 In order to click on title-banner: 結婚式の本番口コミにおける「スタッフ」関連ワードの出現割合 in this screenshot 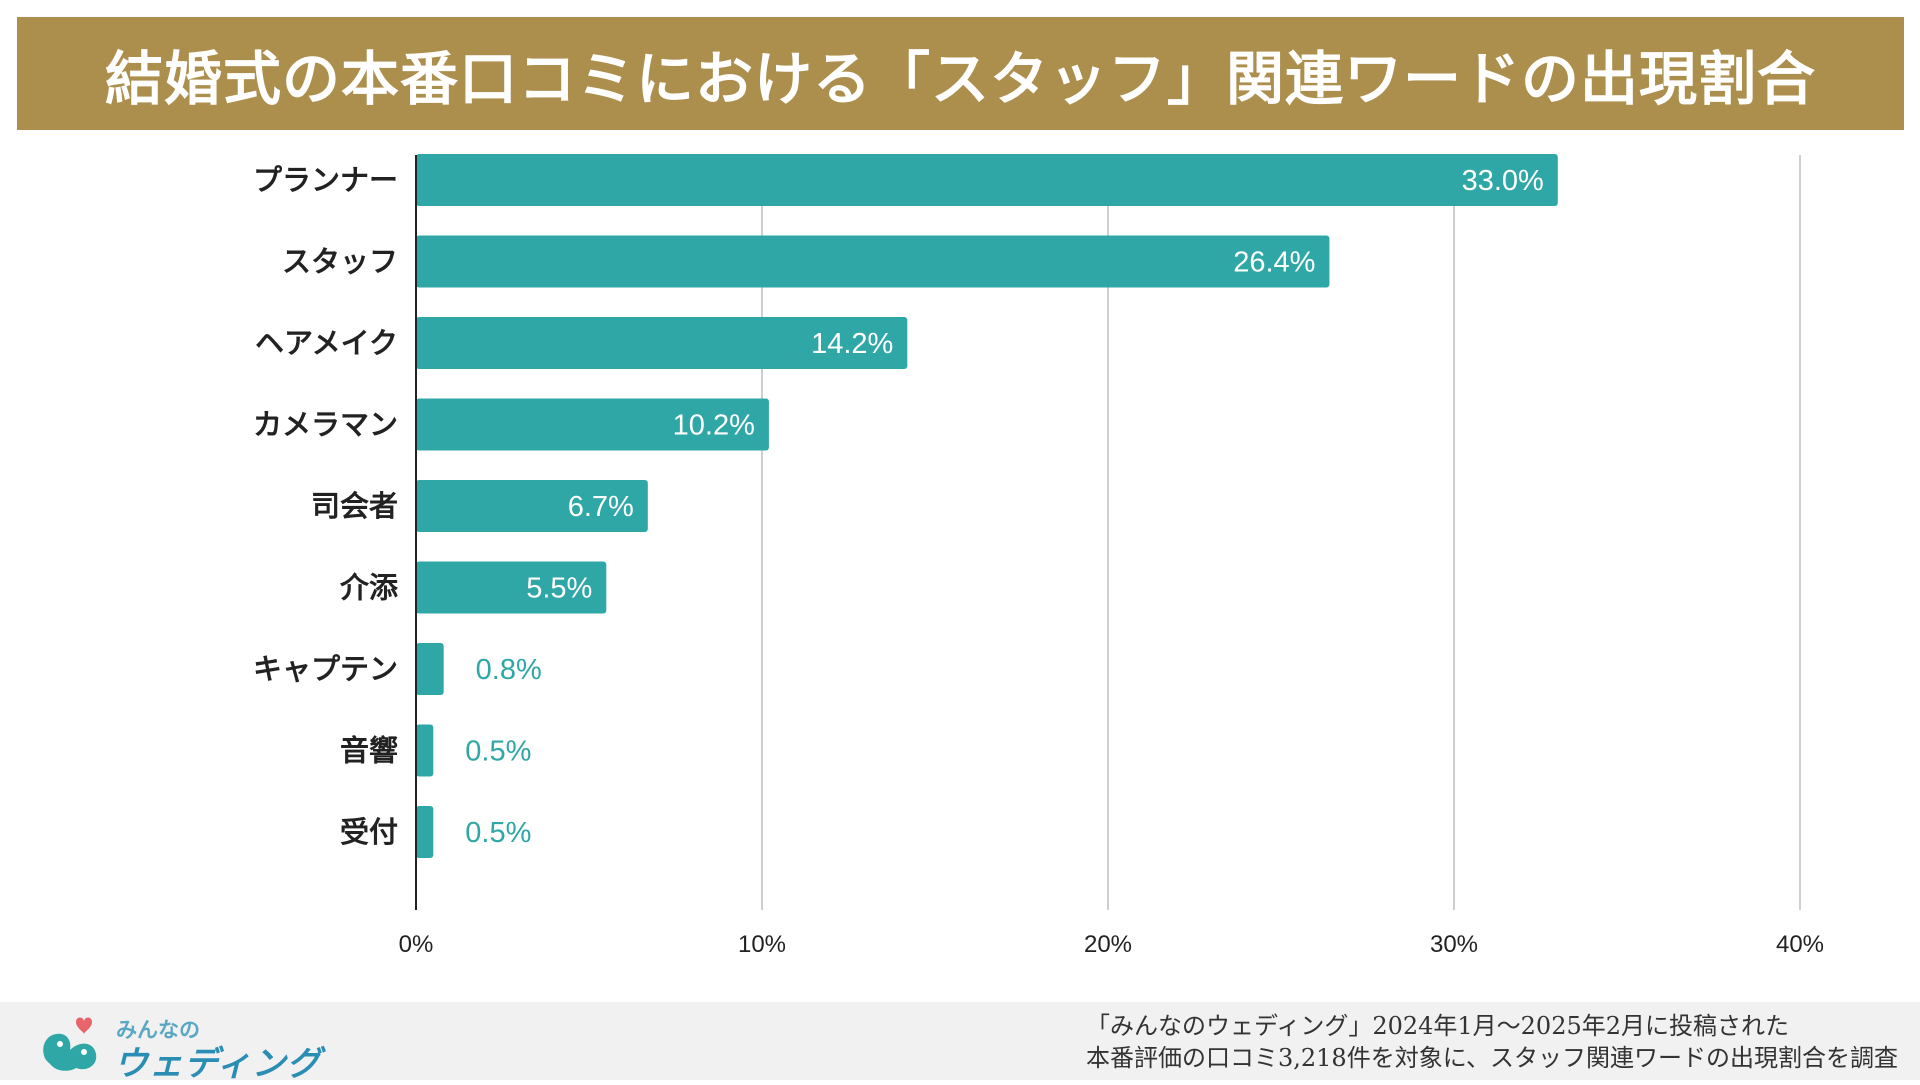, I will do `click(960, 73)`.